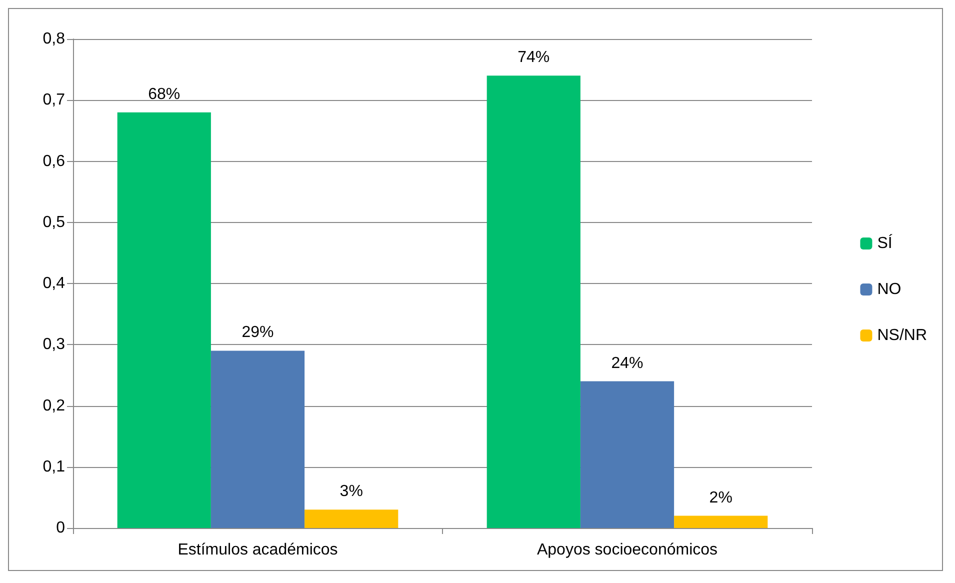 This screenshot has width=955, height=583. I want to click on data-label: 68%, so click(164, 94).